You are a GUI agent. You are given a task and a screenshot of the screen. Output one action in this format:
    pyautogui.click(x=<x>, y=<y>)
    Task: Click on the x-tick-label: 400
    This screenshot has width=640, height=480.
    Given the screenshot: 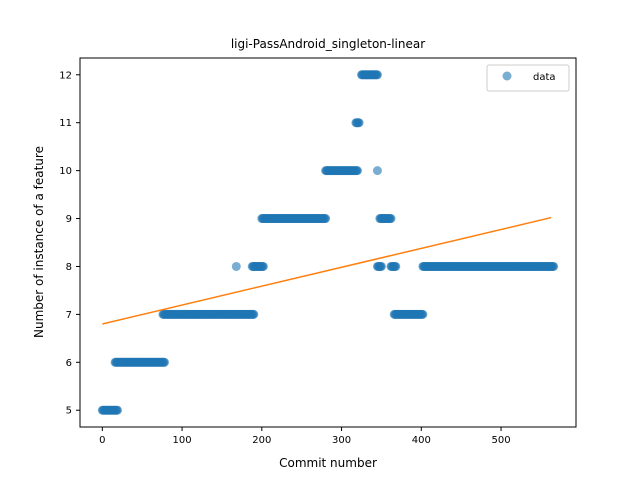 What is the action you would take?
    pyautogui.click(x=421, y=440)
    